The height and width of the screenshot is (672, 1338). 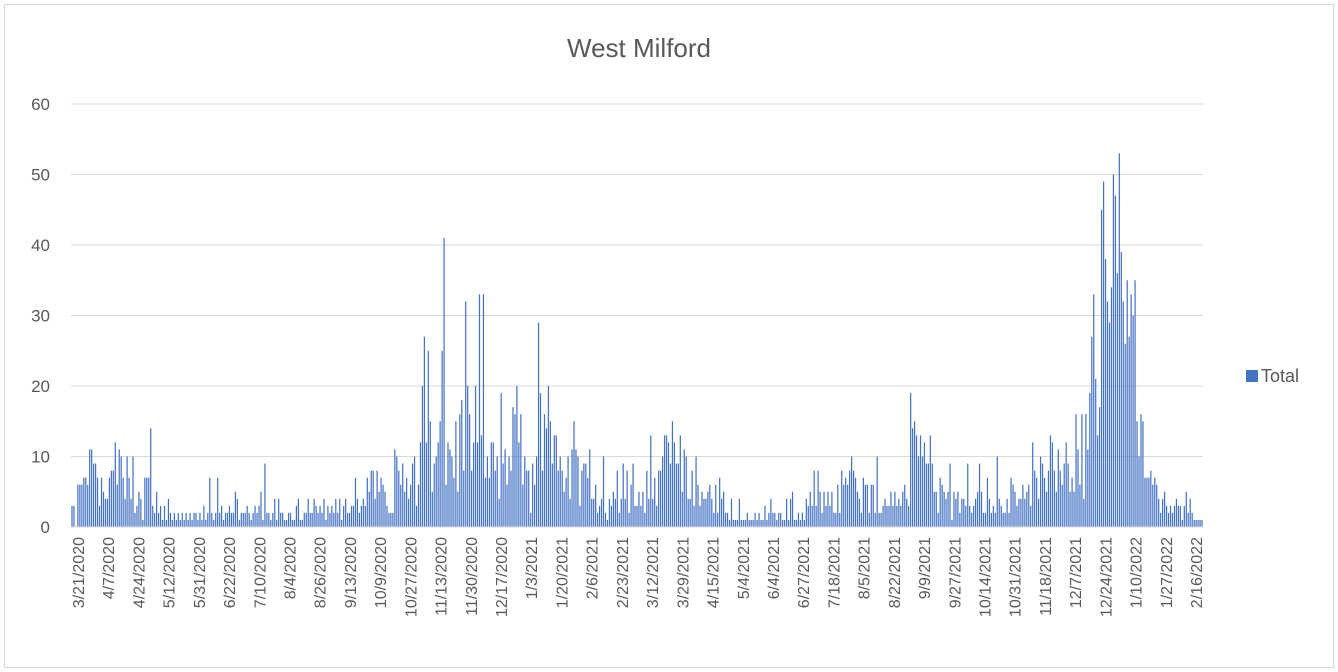 I want to click on x-tick-label: 7/18/2021, so click(x=834, y=572).